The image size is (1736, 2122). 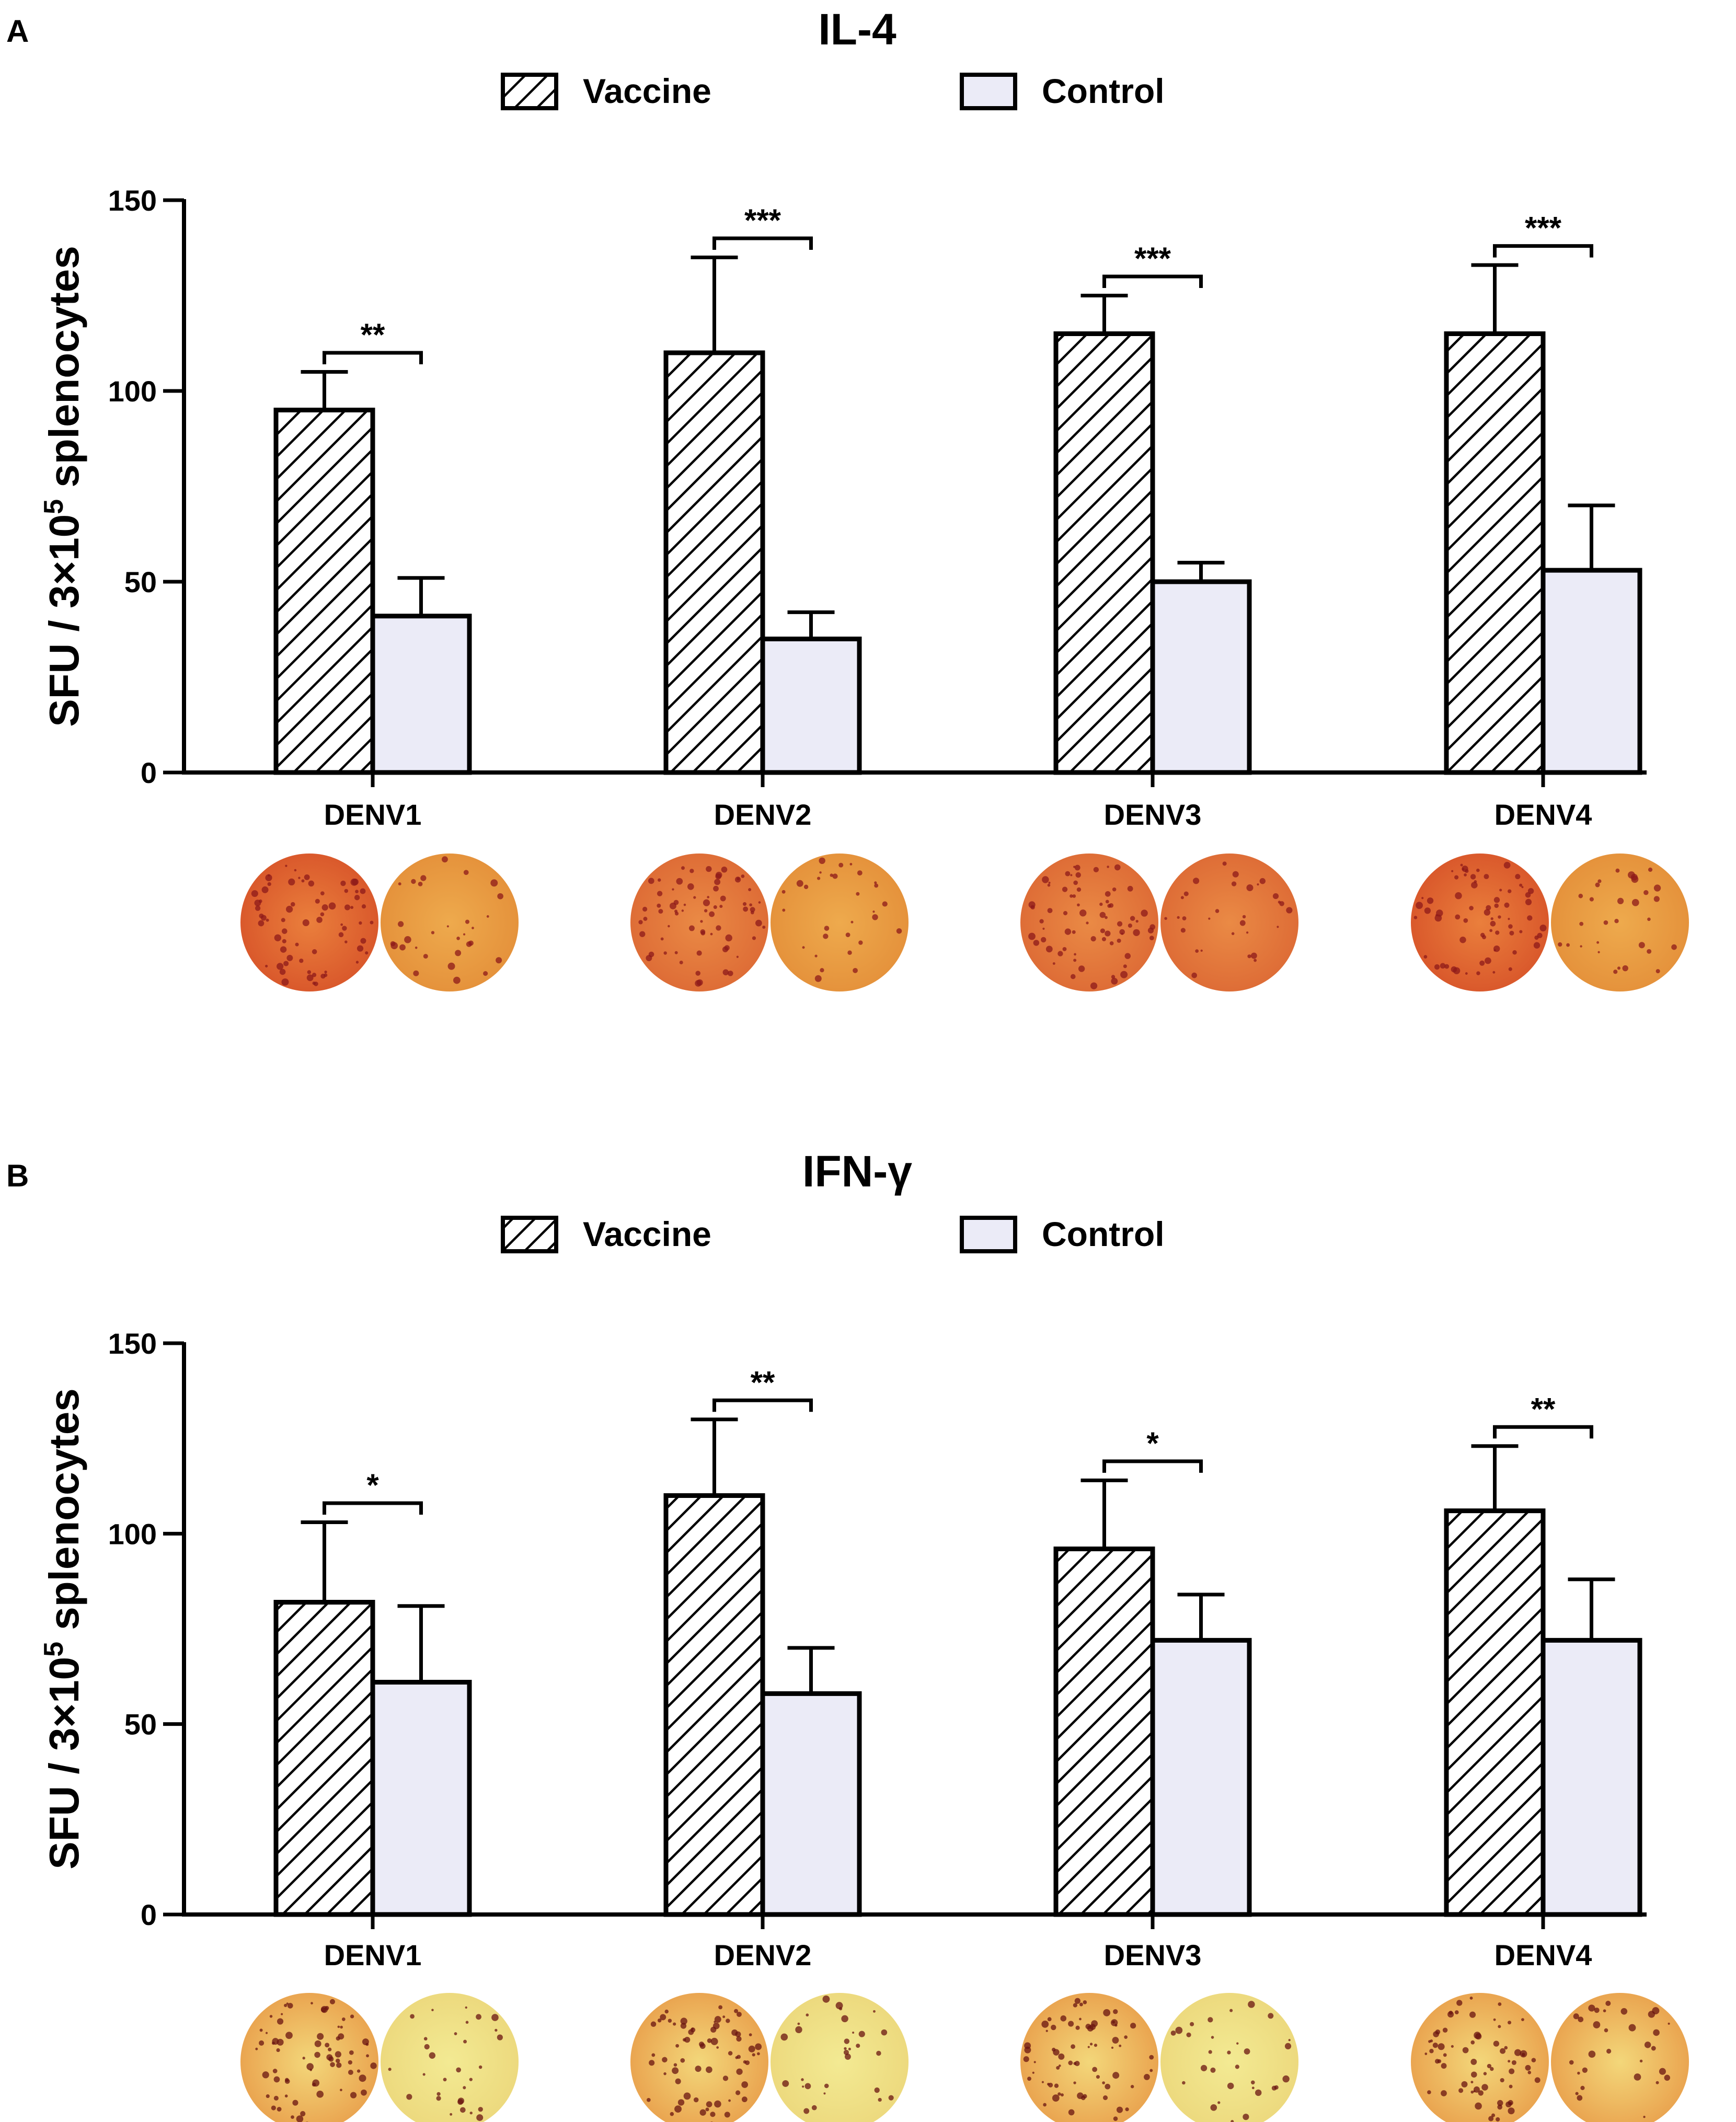 I want to click on significance-label: ***, so click(x=762, y=220).